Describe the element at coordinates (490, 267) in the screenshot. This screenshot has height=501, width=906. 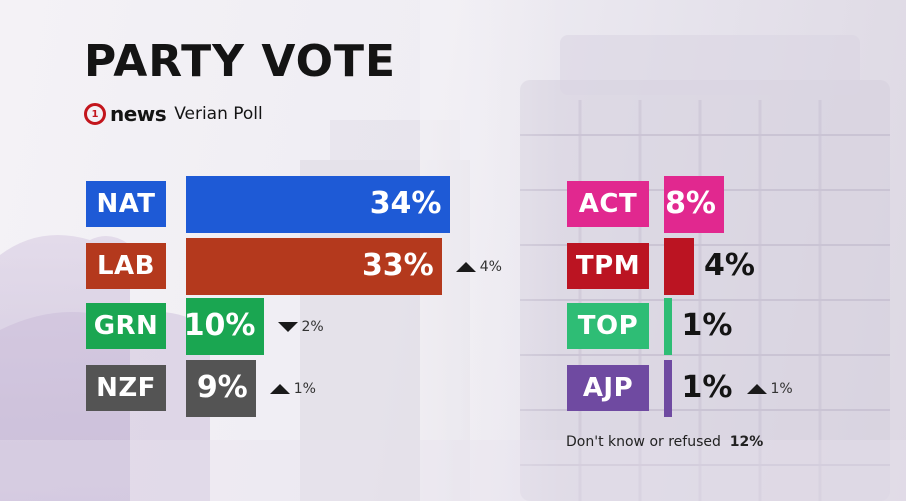
I see `change-value: 4%` at that location.